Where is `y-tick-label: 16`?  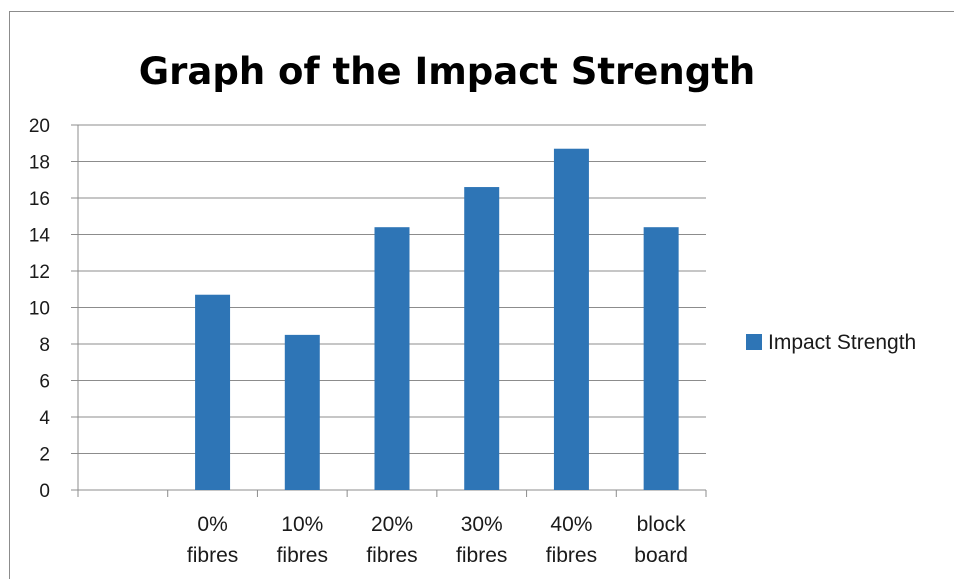 y-tick-label: 16 is located at coordinates (39, 199).